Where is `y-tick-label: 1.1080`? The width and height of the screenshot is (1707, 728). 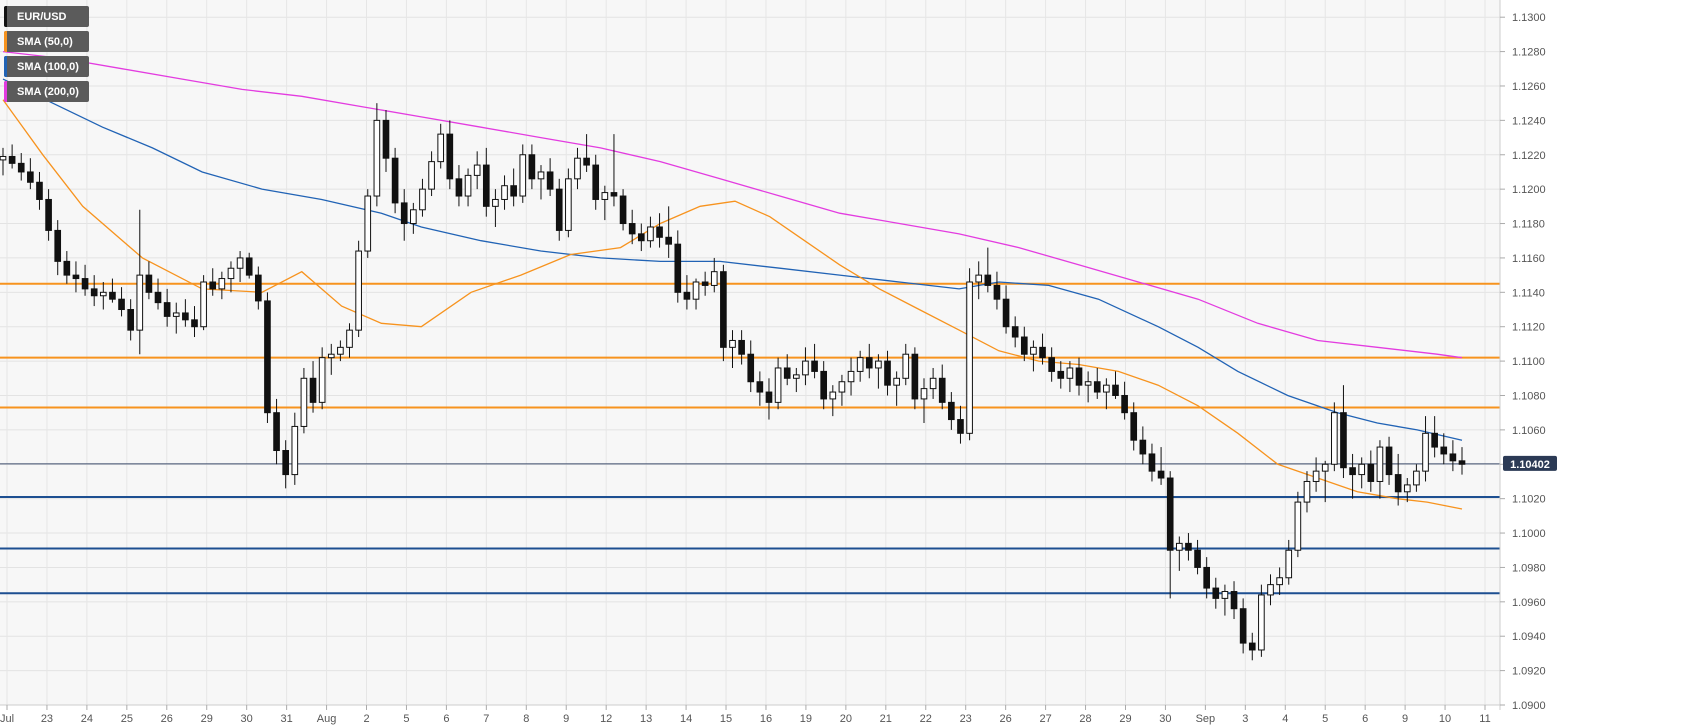 y-tick-label: 1.1080 is located at coordinates (1529, 396).